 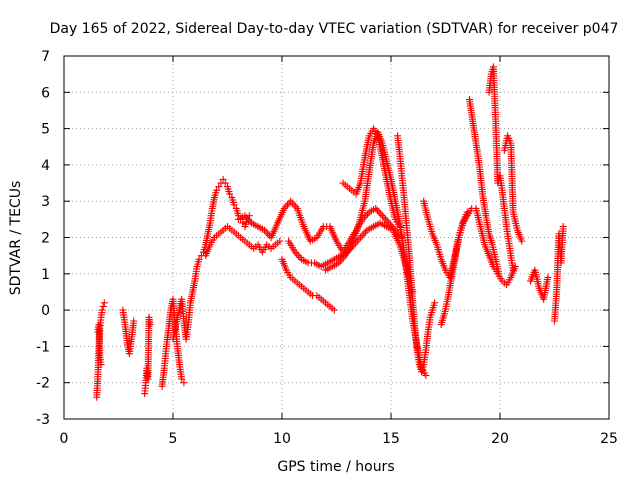 I want to click on series-seg-5.0, so click(x=211, y=259).